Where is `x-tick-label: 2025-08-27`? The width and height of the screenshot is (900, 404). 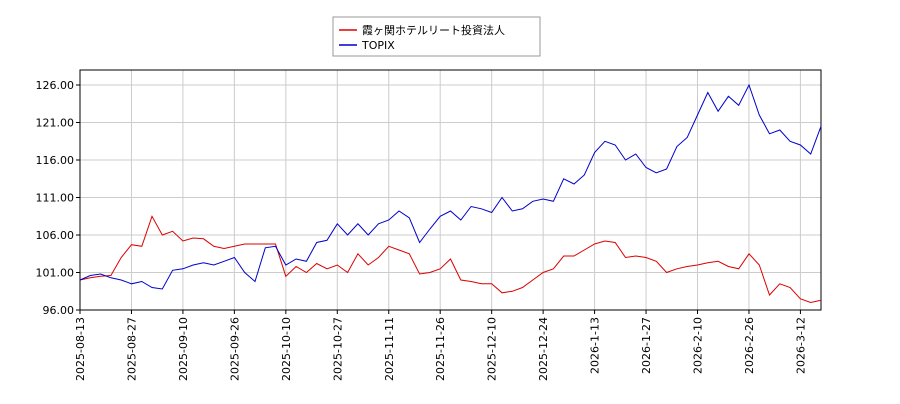
x-tick-label: 2025-08-27 is located at coordinates (131, 349).